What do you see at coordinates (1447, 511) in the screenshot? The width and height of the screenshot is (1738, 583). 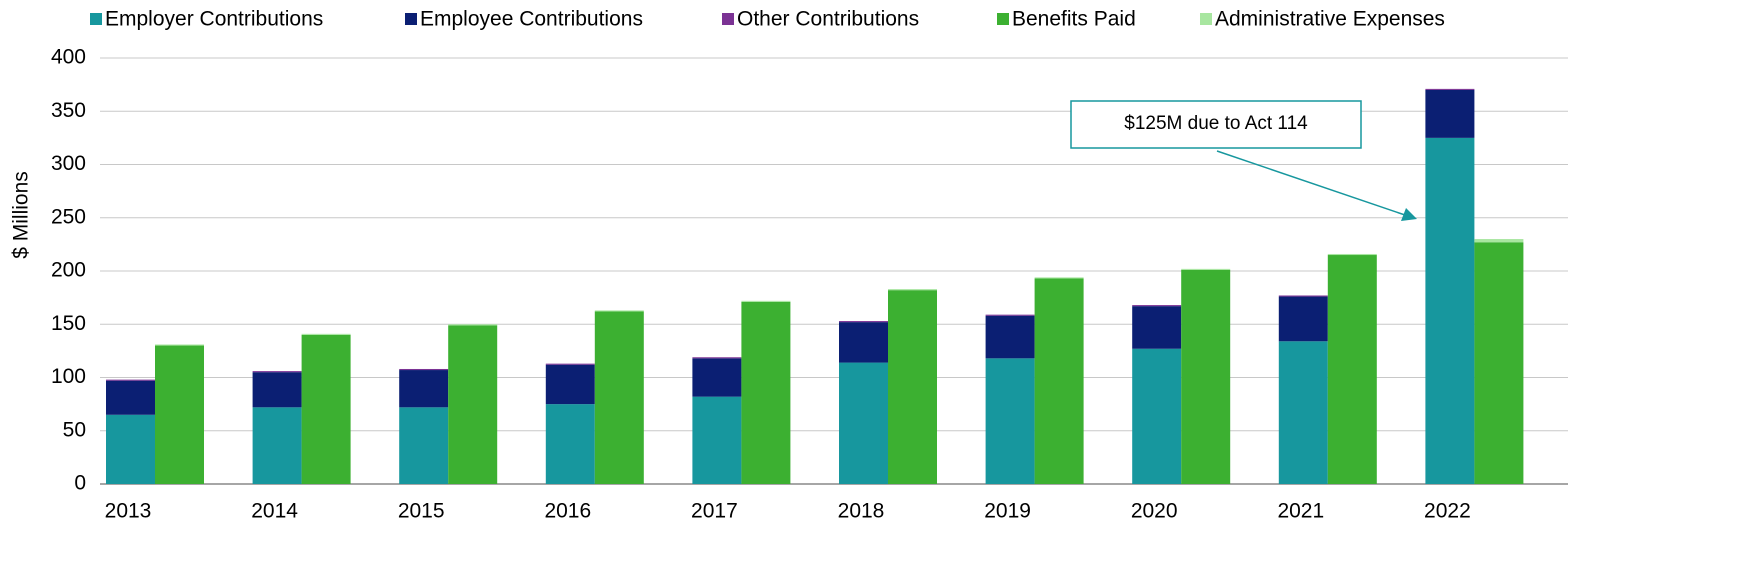 I see `x-tick-label: 2022` at bounding box center [1447, 511].